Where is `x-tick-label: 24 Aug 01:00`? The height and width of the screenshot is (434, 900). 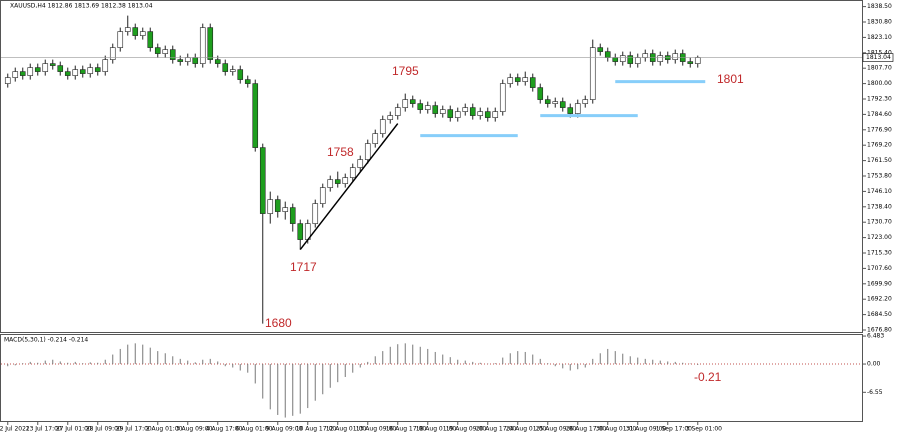
x-tick-label: 24 Aug 01:00 is located at coordinates (526, 429).